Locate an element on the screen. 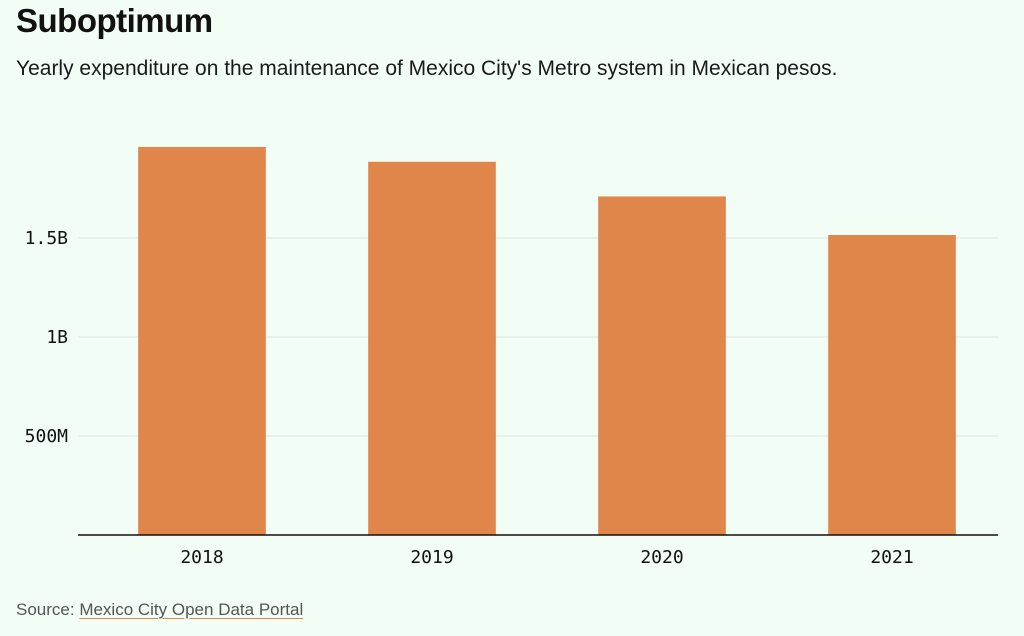 The image size is (1024, 636). x-tick-label: 2020 is located at coordinates (661, 557).